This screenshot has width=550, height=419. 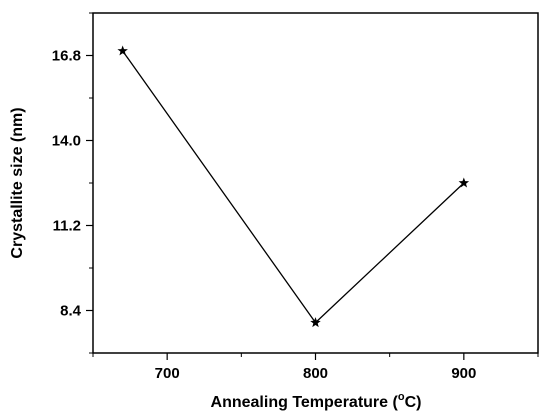 I want to click on x-tick-label: 700, so click(x=167, y=373).